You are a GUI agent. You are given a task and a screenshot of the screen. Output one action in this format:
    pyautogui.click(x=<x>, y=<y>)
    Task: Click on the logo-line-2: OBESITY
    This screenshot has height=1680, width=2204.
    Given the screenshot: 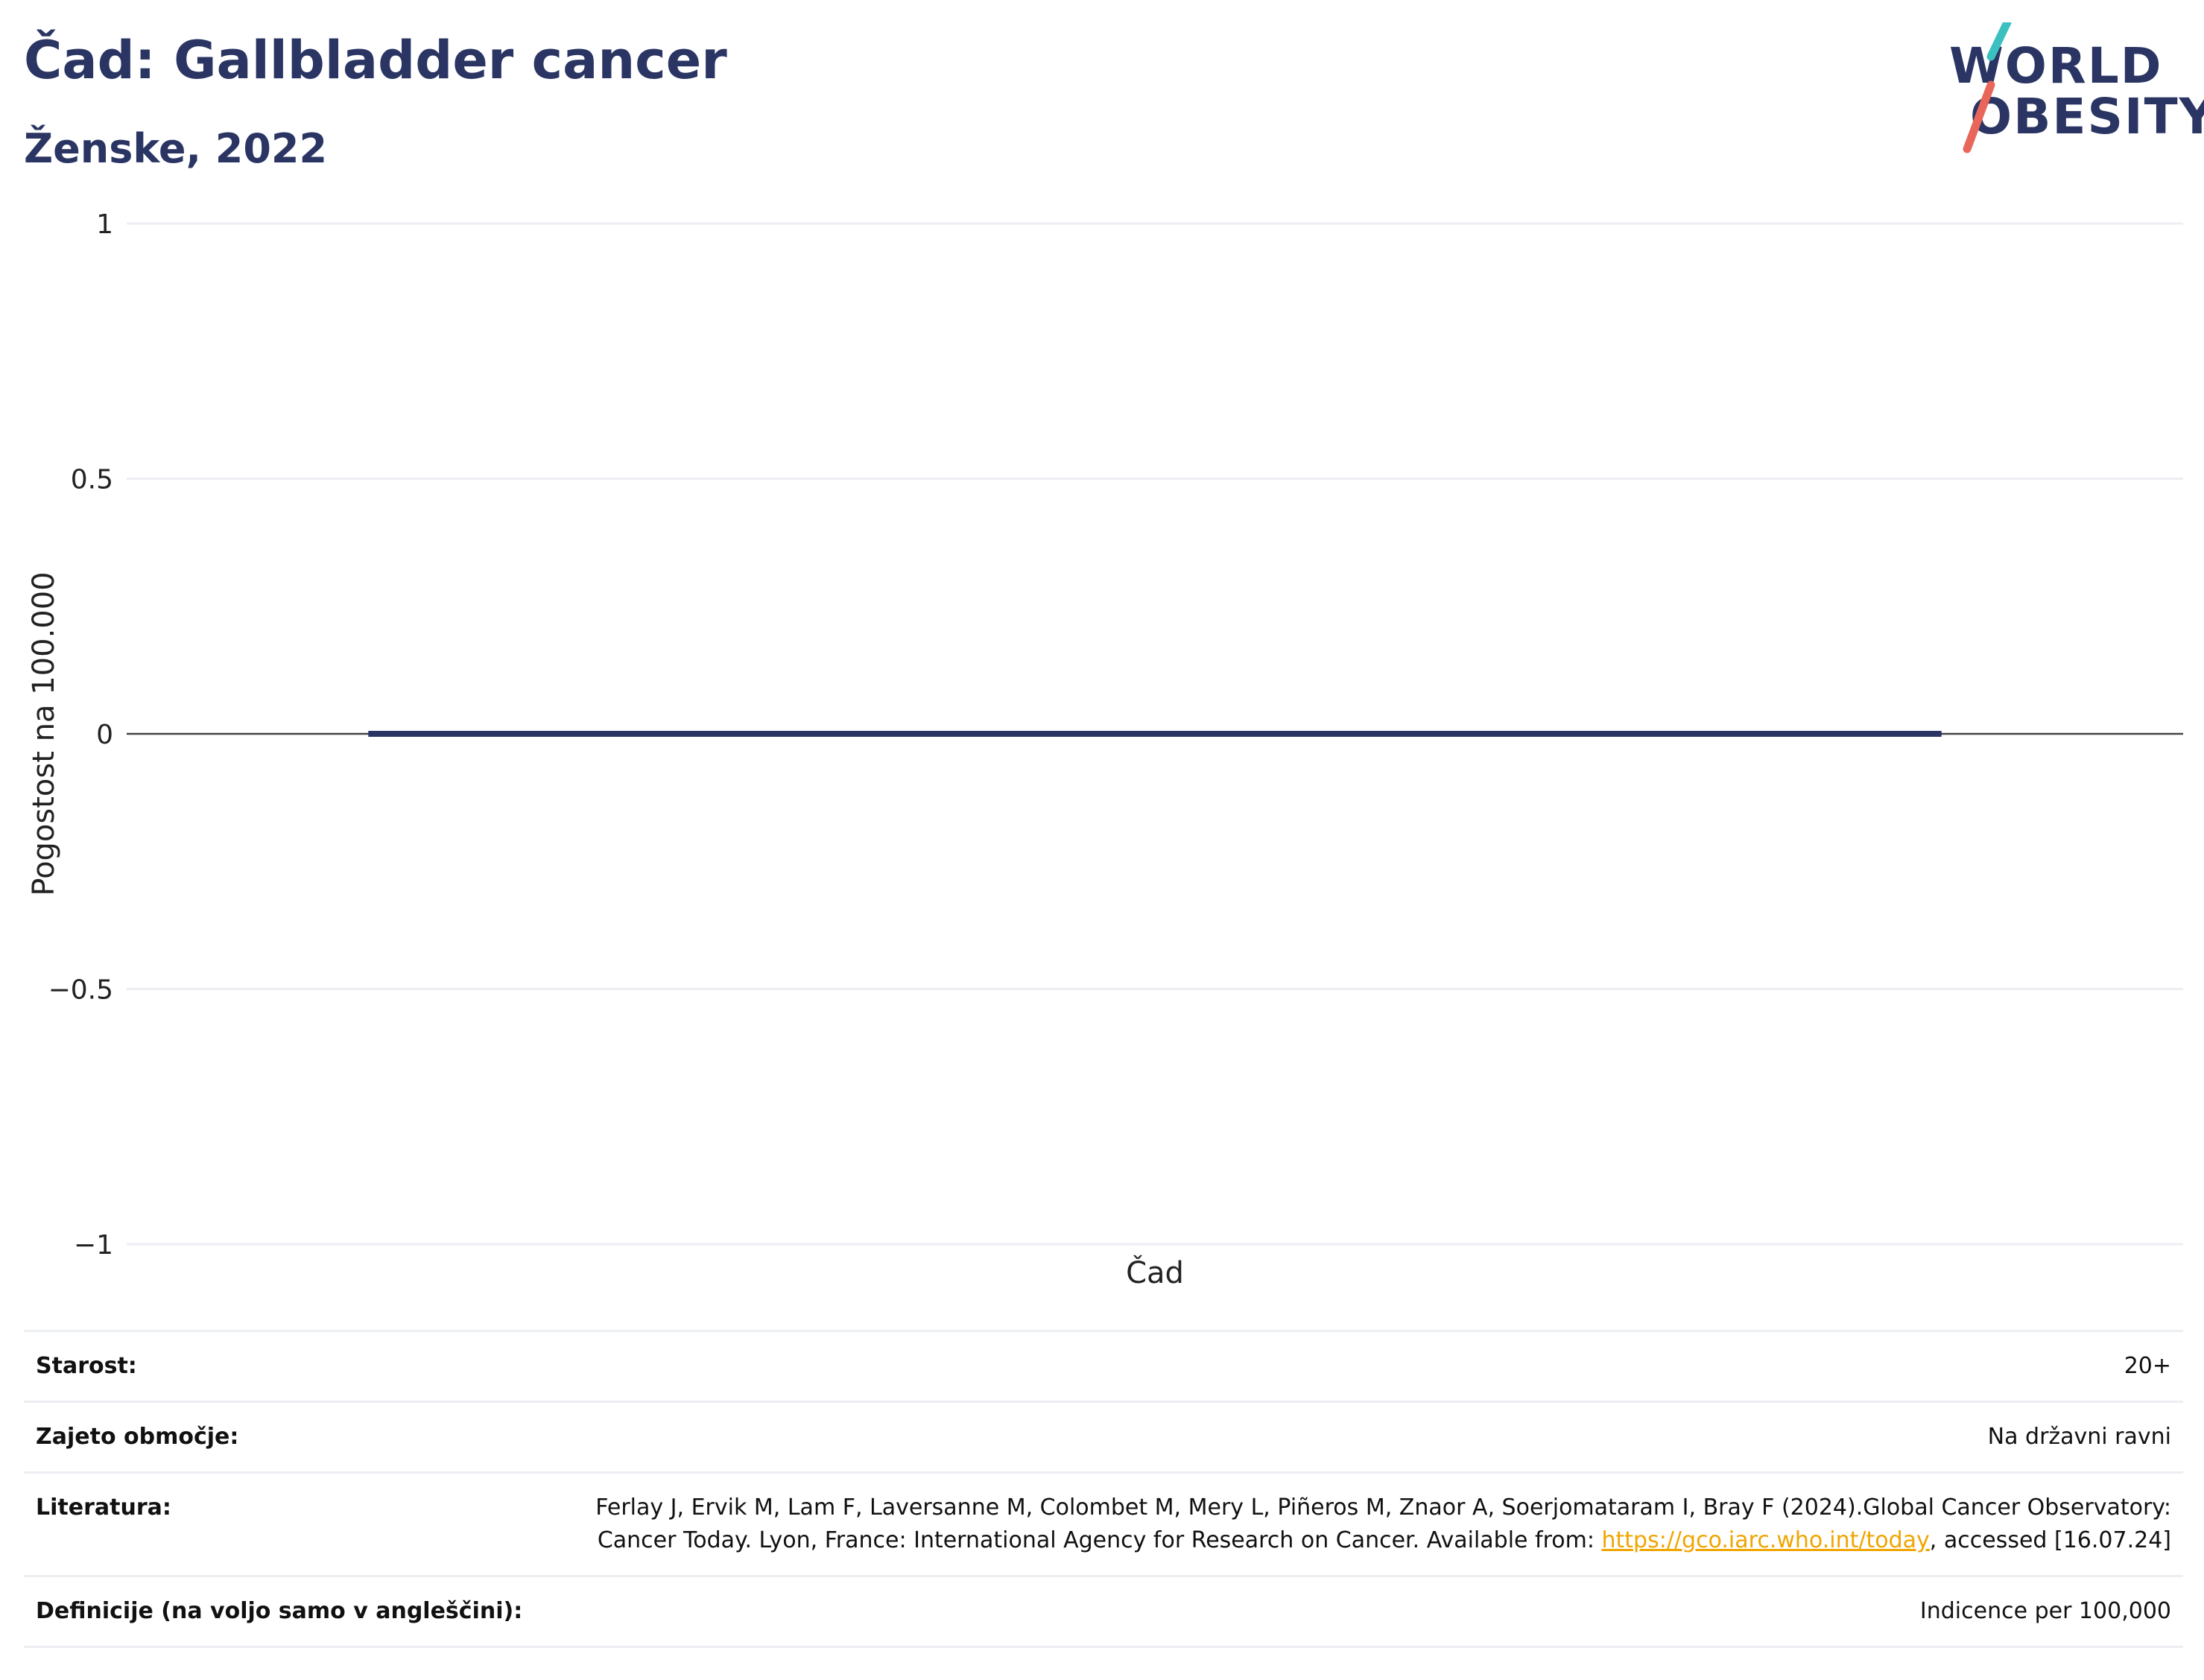 What is the action you would take?
    pyautogui.click(x=2087, y=116)
    